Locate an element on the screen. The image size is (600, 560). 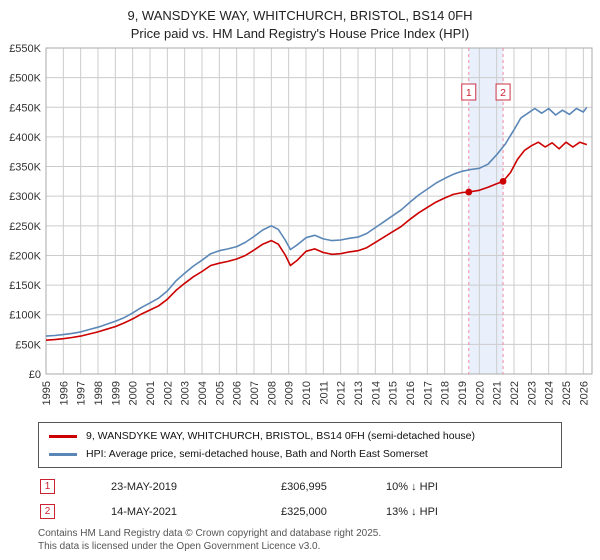
hpi-line-swatch is located at coordinates (63, 454).